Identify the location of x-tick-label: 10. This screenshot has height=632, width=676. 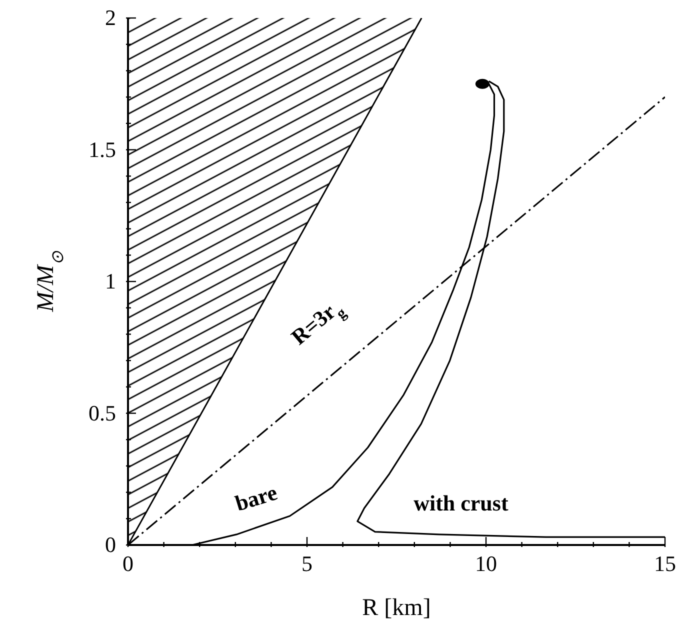
(486, 563).